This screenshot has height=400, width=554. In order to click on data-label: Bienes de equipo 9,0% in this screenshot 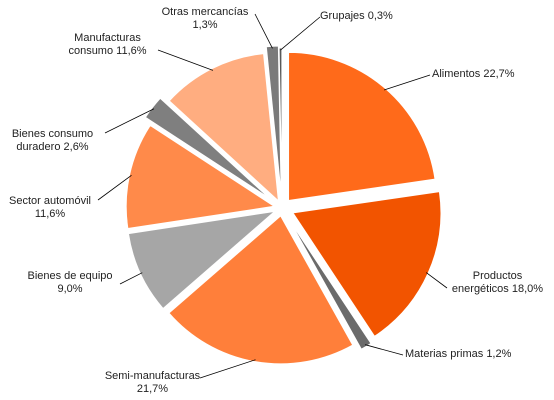, I will do `click(70, 283)`.